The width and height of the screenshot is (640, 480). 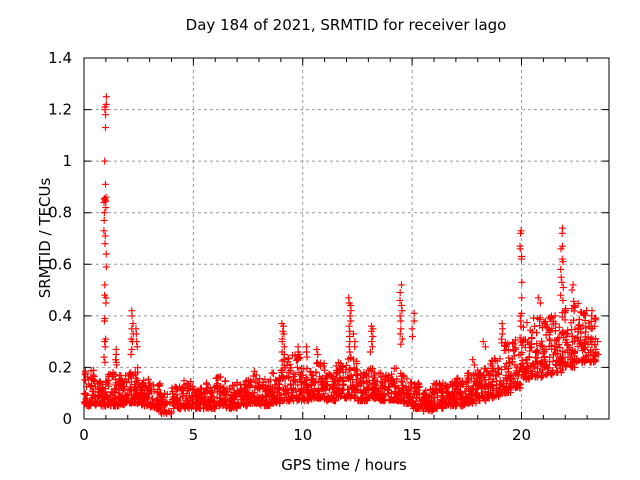 I want to click on y-axis-label: SRMTID / TECUs, so click(x=45, y=238).